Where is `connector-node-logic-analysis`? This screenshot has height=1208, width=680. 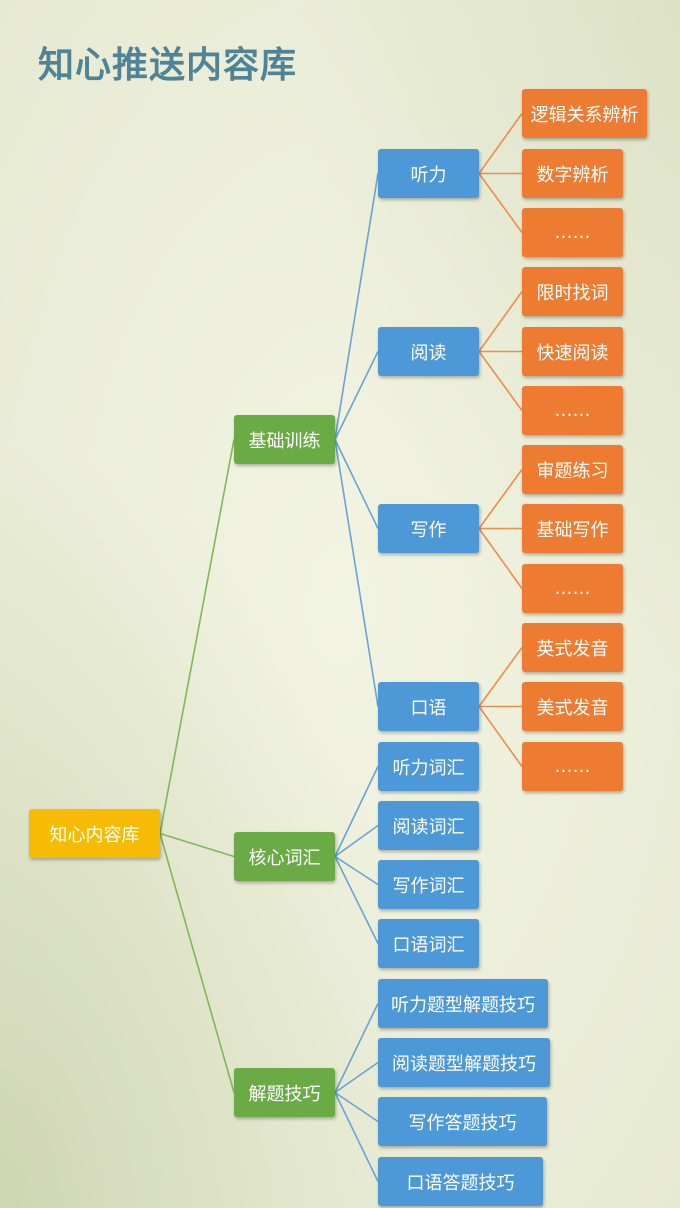 connector-node-logic-analysis is located at coordinates (500, 143).